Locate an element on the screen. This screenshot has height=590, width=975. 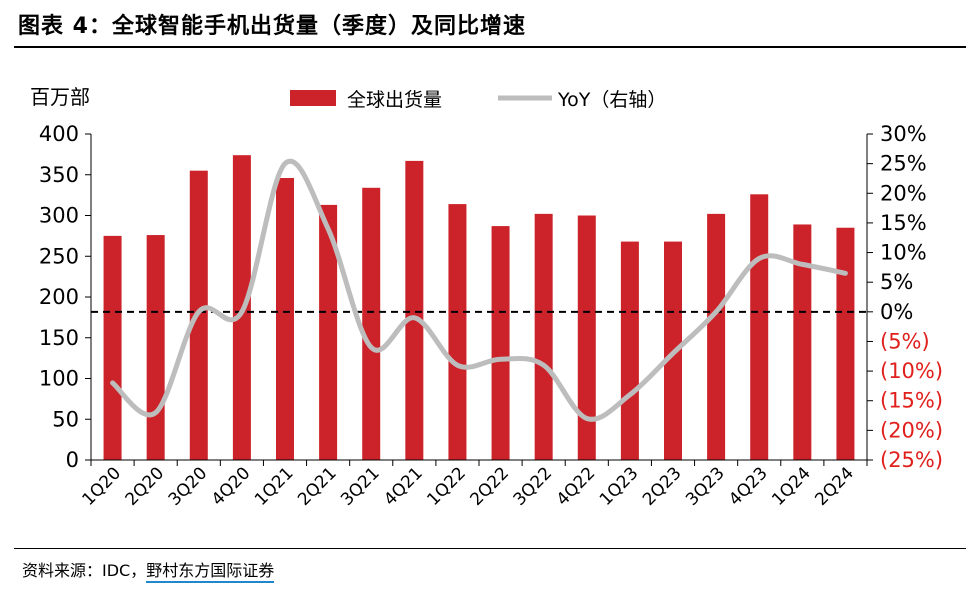
left-tick-label: 250 is located at coordinates (59, 256).